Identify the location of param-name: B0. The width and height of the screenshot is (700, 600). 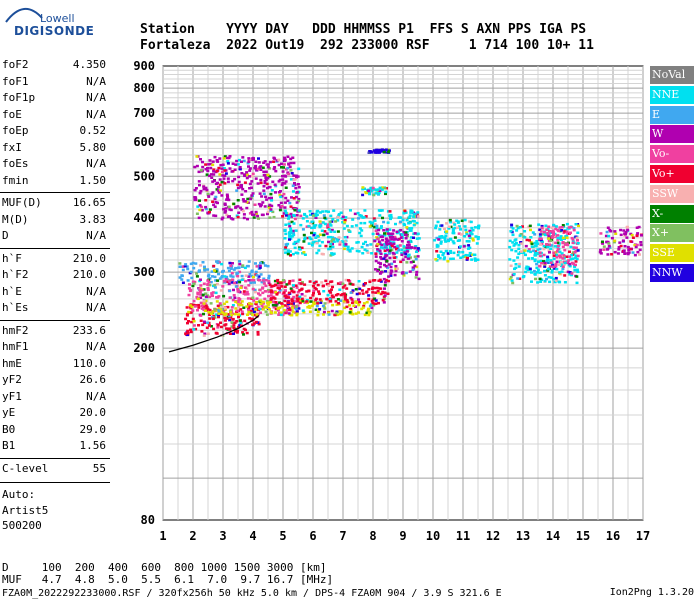
(9, 429).